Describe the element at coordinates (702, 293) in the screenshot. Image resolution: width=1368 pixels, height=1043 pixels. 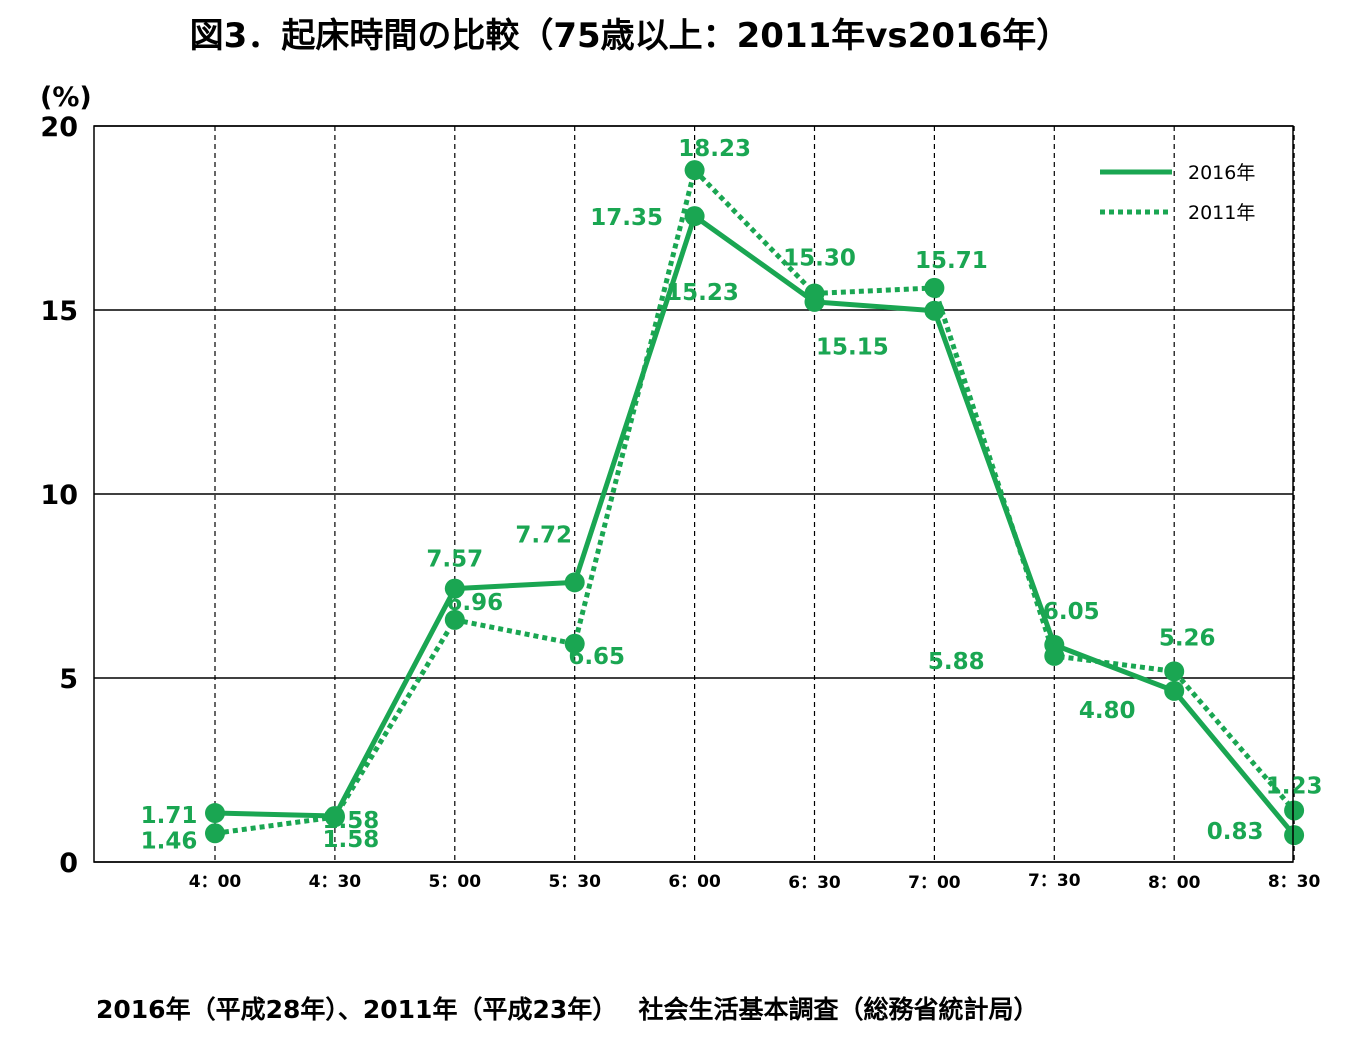
I see `data-label: 15.23` at that location.